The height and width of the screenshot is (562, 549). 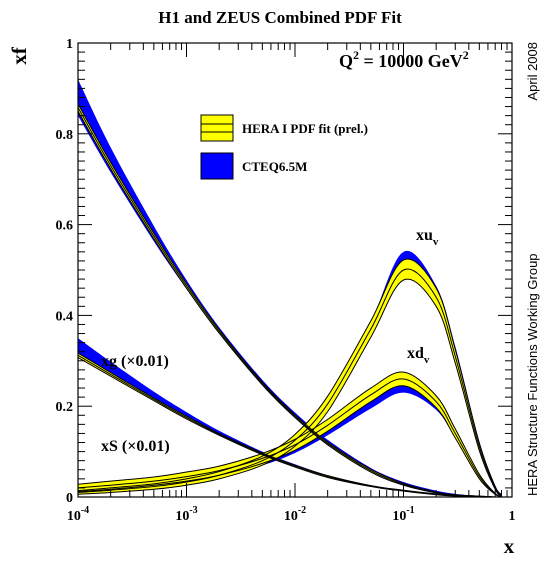 What do you see at coordinates (284, 147) in the screenshot?
I see `legend: HERA I PDF fit (prel.) CTEQ6.5M` at bounding box center [284, 147].